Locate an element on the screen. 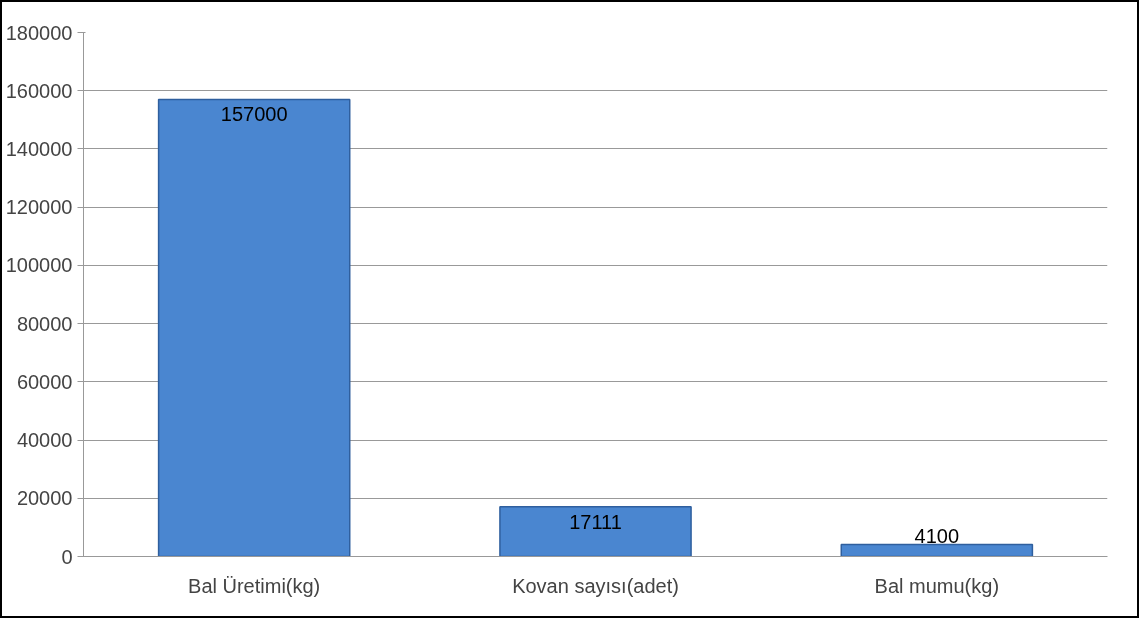 The height and width of the screenshot is (618, 1139). y-tick-label: 140000 is located at coordinates (39, 148).